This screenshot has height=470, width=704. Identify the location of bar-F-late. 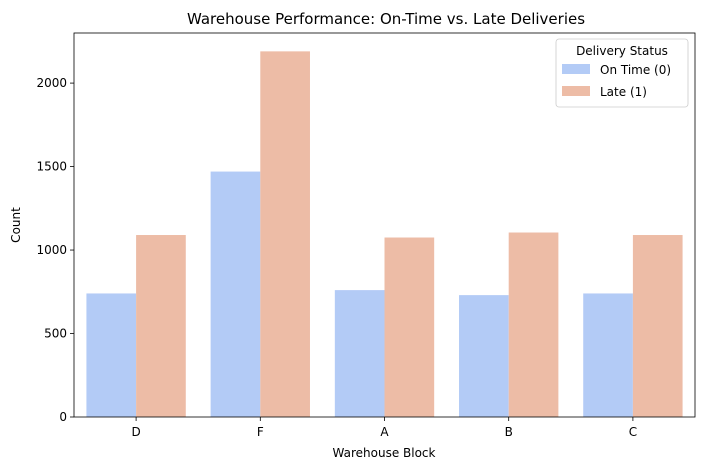
(285, 234).